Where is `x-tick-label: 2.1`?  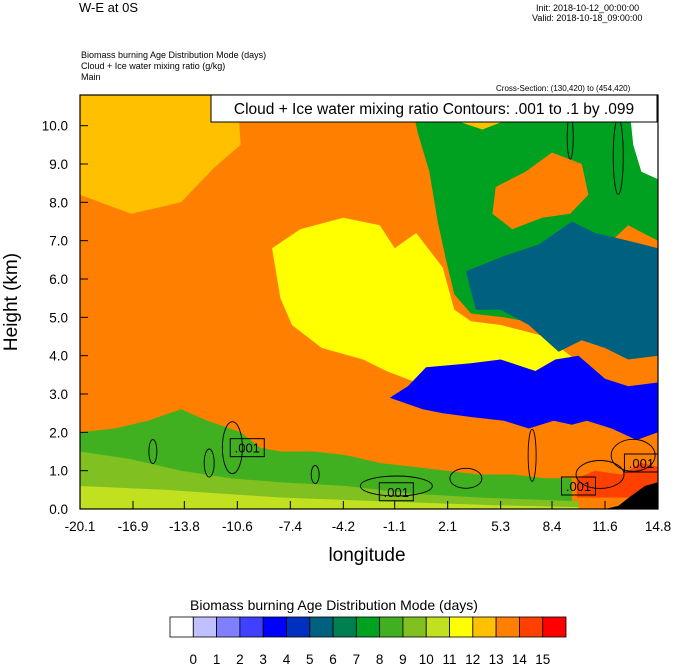
x-tick-label: 2.1 is located at coordinates (447, 526).